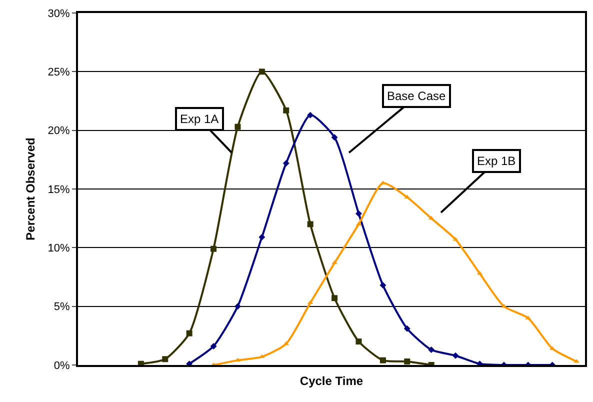 The height and width of the screenshot is (402, 593). Describe the element at coordinates (59, 248) in the screenshot. I see `y-tick-label: 10%` at that location.